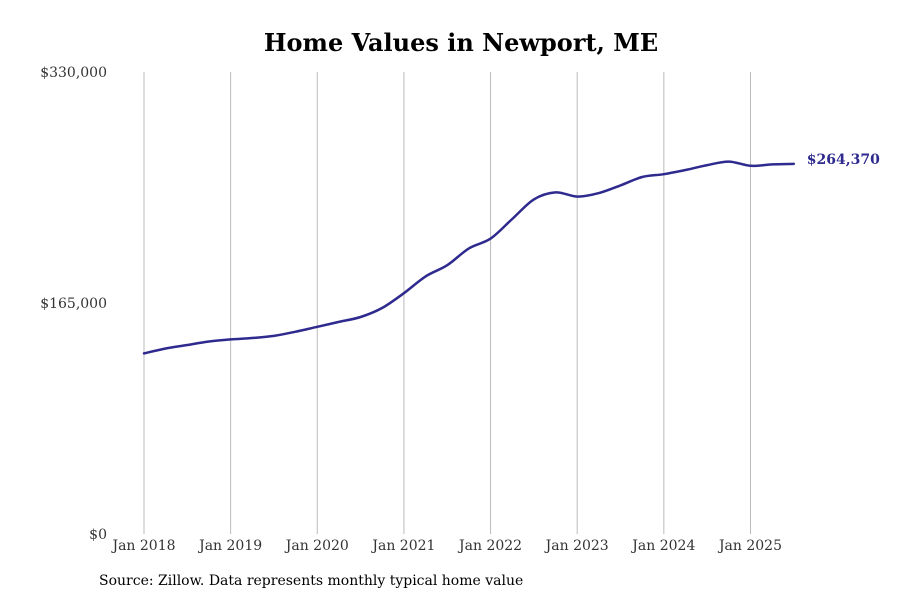 The height and width of the screenshot is (600, 900). Describe the element at coordinates (229, 546) in the screenshot. I see `x-tick-label: Jan 2019` at that location.